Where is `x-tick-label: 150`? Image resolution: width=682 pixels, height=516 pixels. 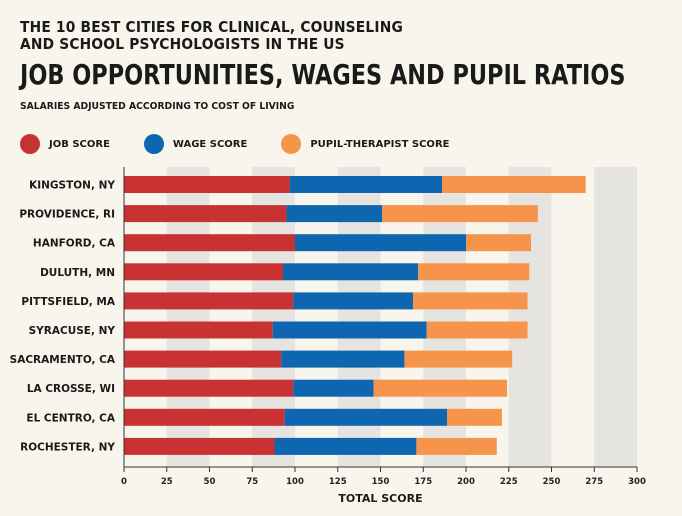
x-tick-label: 150 is located at coordinates (381, 482).